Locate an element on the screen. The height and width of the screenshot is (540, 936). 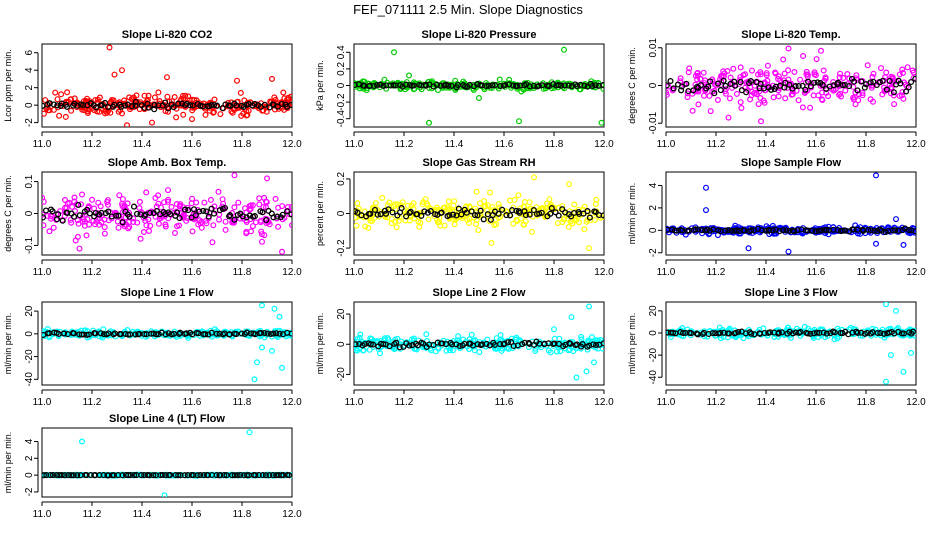
y-tick-label: 0.1 is located at coordinates (29, 181).